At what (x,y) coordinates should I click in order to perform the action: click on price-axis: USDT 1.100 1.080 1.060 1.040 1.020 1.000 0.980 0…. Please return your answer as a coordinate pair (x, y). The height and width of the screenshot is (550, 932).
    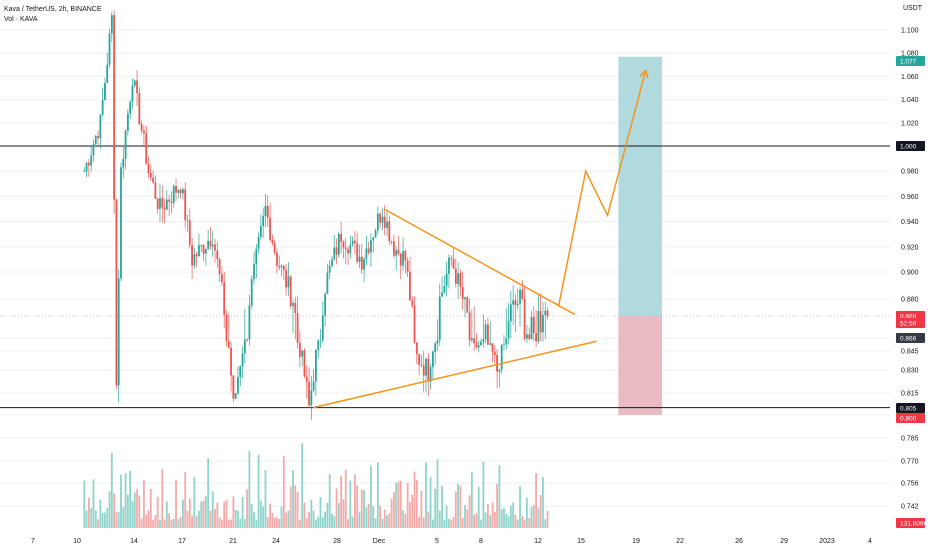
    Looking at the image, I should click on (911, 275).